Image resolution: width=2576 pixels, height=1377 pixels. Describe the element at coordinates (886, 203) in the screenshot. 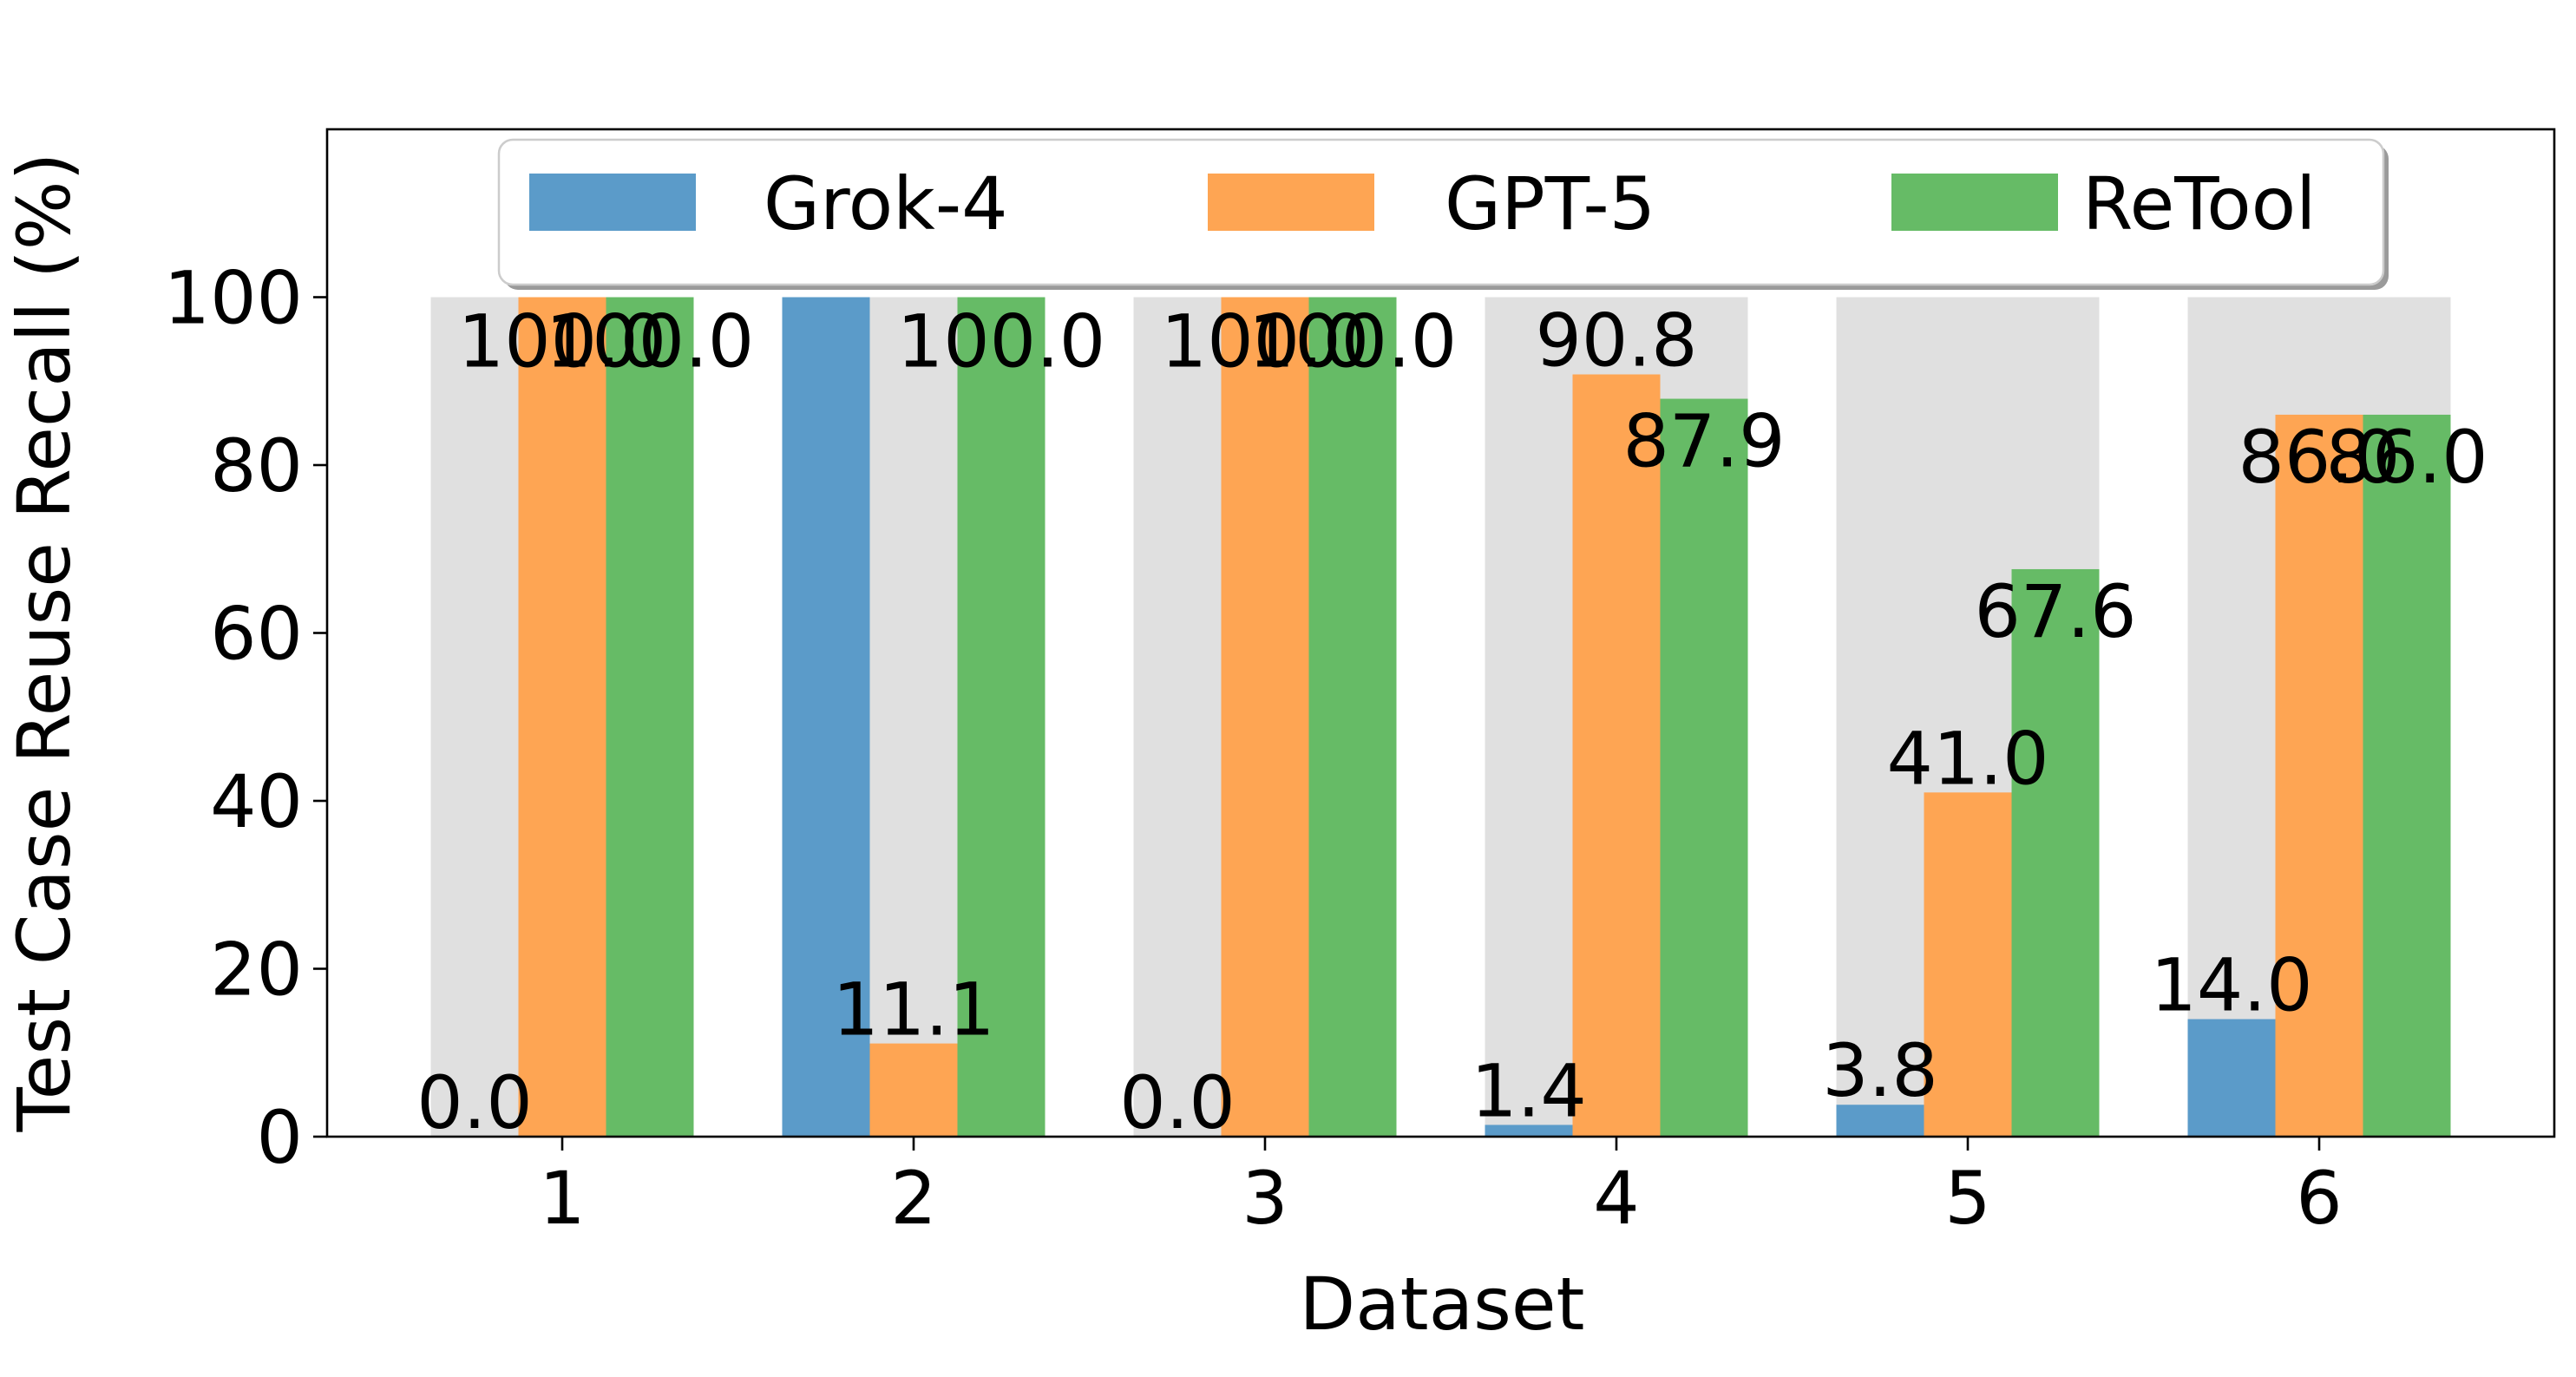

I see `legend-label-grok-4: Grok-4` at that location.